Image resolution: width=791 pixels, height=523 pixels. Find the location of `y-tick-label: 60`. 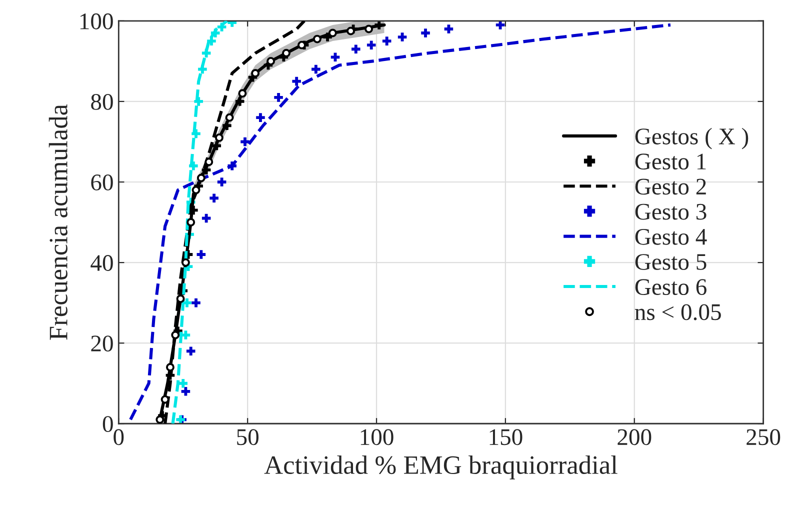

y-tick-label: 60 is located at coordinates (102, 182).